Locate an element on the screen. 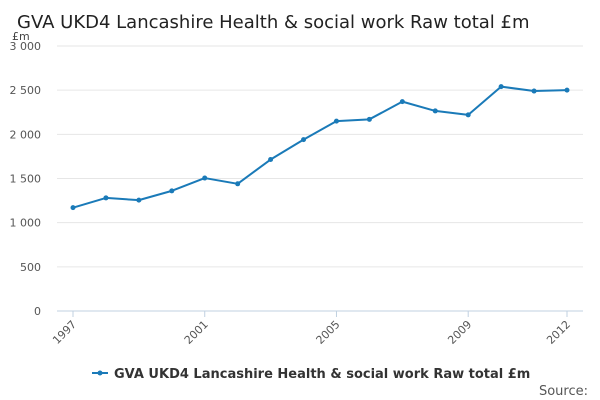 The image size is (600, 400). y-axis-ticks: 0 500 1 000 1 500 2 000 2 500 3 000 is located at coordinates (26, 179).